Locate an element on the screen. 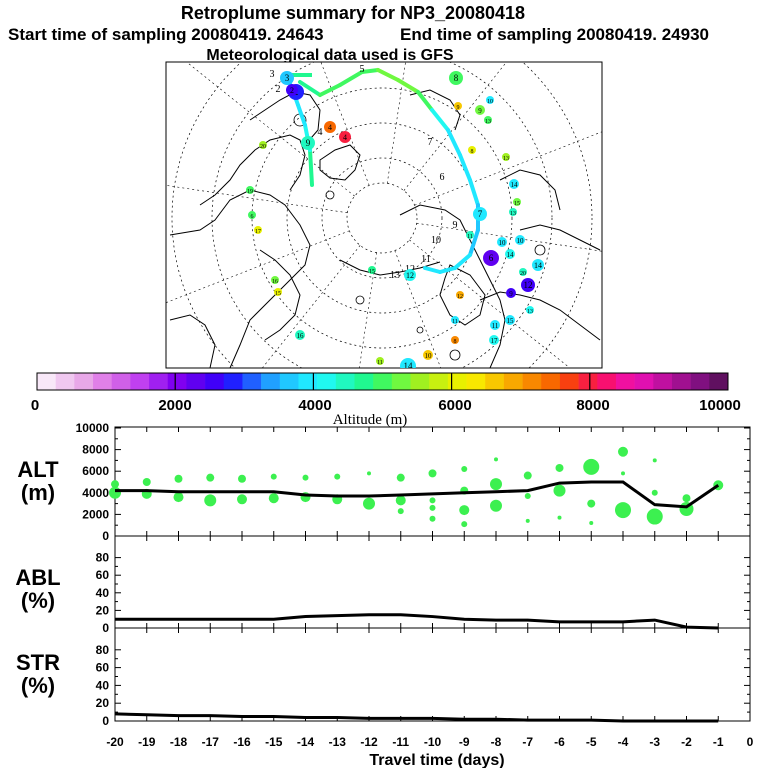 Image resolution: width=768 pixels, height=768 pixels. altitude-mean-line is located at coordinates (417, 494).